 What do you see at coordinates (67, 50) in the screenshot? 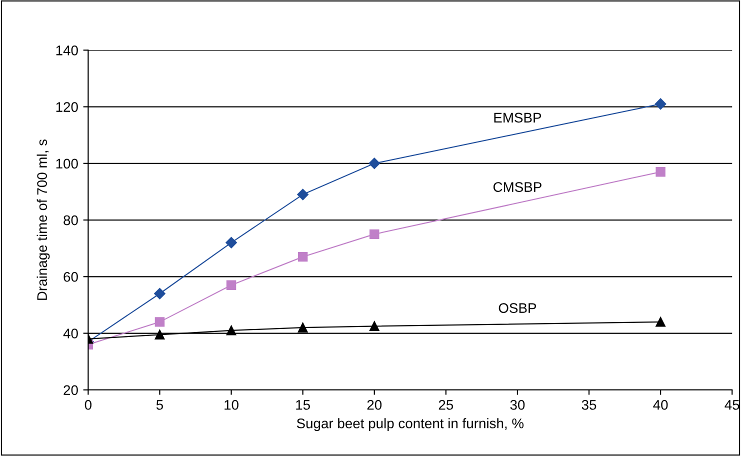
I see `y-tick-label: 140` at bounding box center [67, 50].